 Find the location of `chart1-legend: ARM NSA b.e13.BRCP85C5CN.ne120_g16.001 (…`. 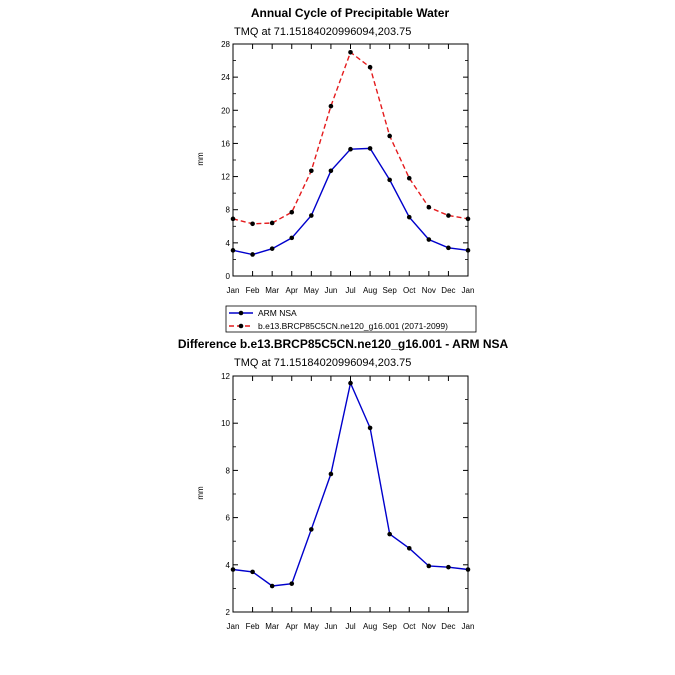

chart1-legend: ARM NSA b.e13.BRCP85C5CN.ne120_g16.001 (… is located at coordinates (351, 319).